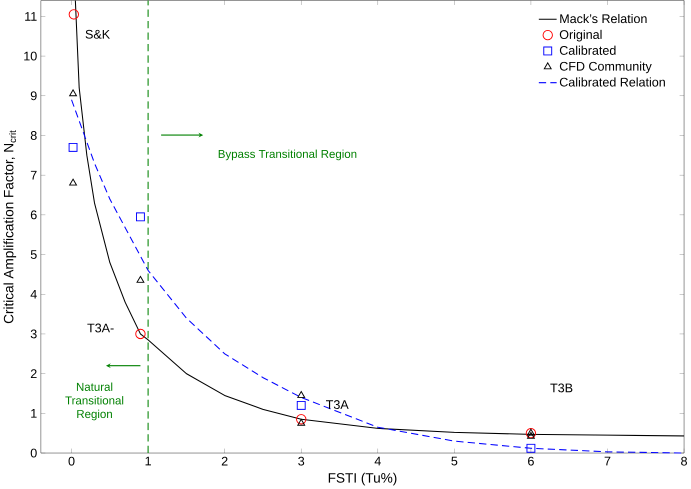  I want to click on y-tick-label: 2, so click(33, 373).